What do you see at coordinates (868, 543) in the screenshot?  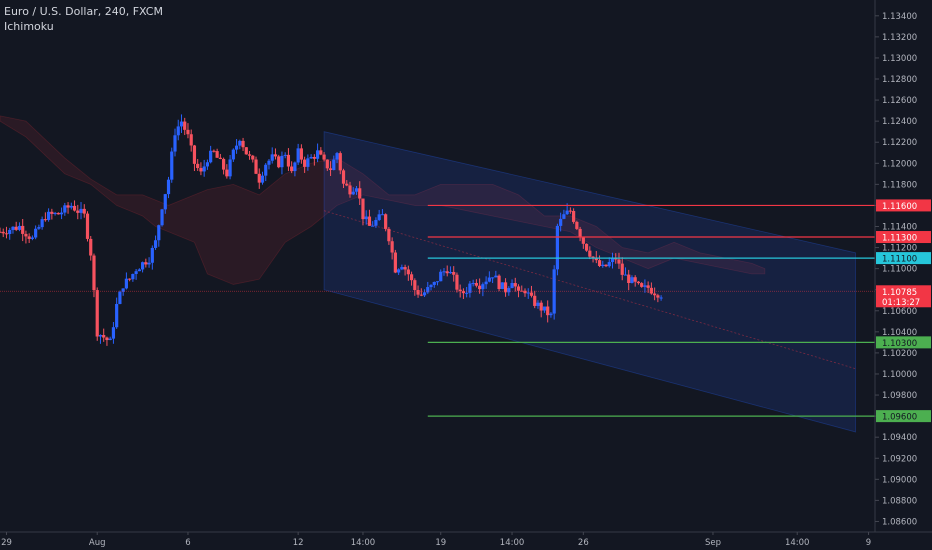 I see `time-tick-label: 9` at bounding box center [868, 543].